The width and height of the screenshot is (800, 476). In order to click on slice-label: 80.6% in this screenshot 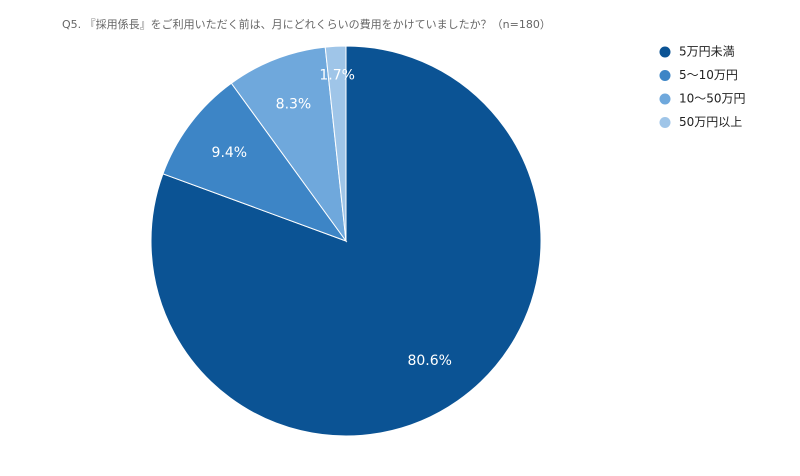, I will do `click(429, 361)`.